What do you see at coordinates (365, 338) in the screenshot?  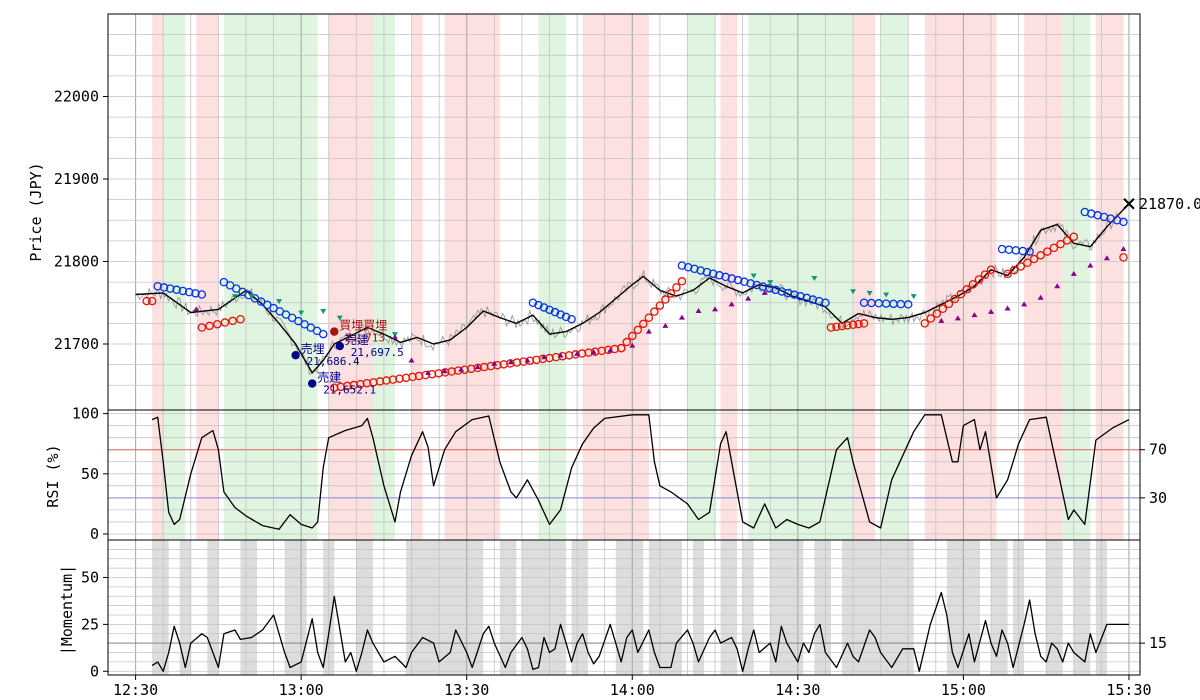 I see `signal-value-label: 21,713` at bounding box center [365, 338].